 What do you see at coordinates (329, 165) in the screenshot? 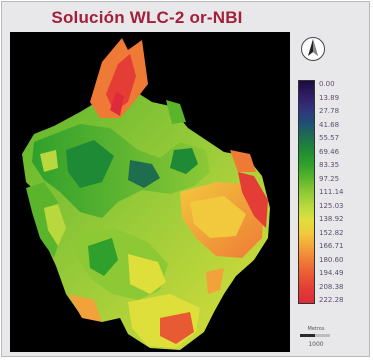
I see `legend-label: 83.35` at bounding box center [329, 165].